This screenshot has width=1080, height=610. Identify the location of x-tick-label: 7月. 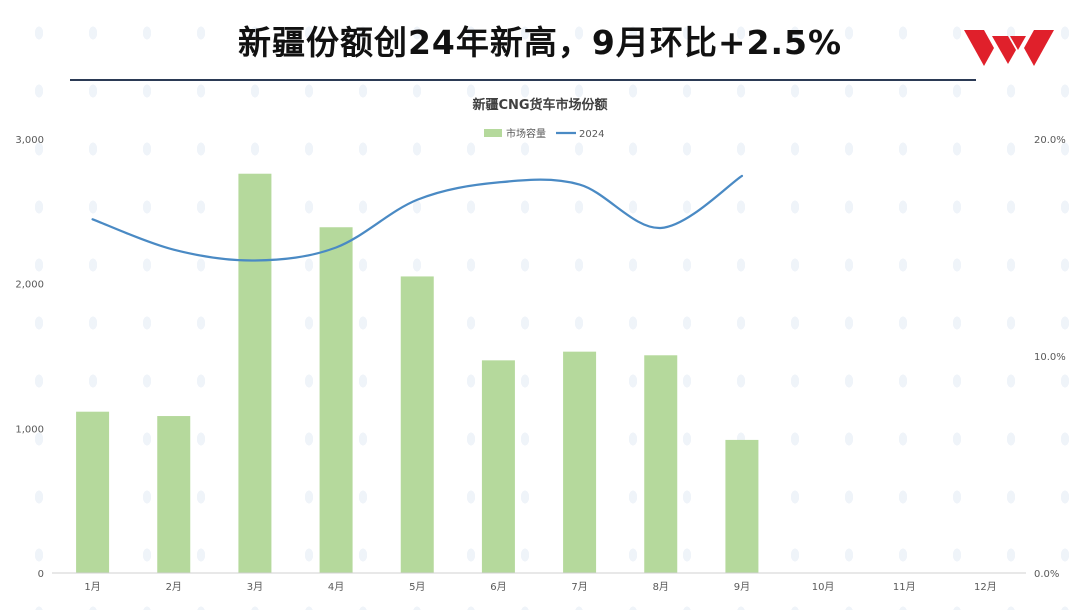
(579, 587).